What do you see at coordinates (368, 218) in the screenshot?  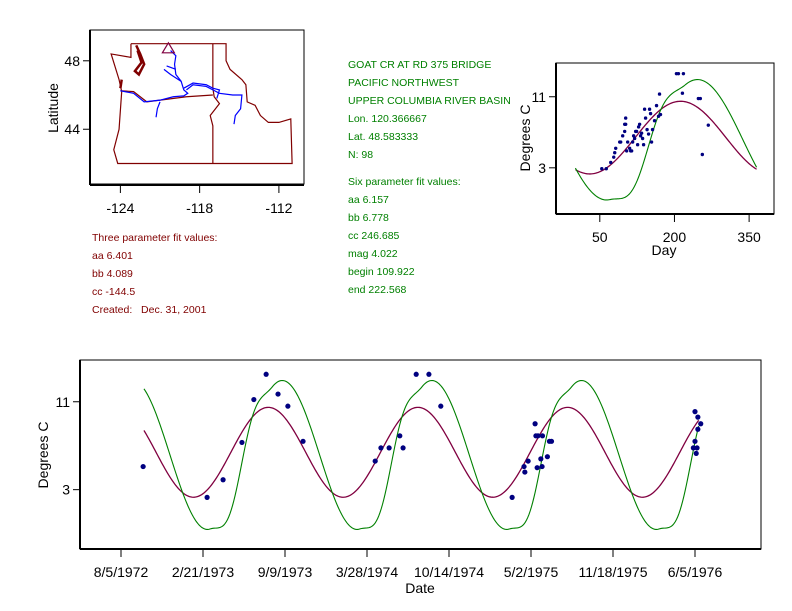 I see `six-param-bb: bb 6.778` at bounding box center [368, 218].